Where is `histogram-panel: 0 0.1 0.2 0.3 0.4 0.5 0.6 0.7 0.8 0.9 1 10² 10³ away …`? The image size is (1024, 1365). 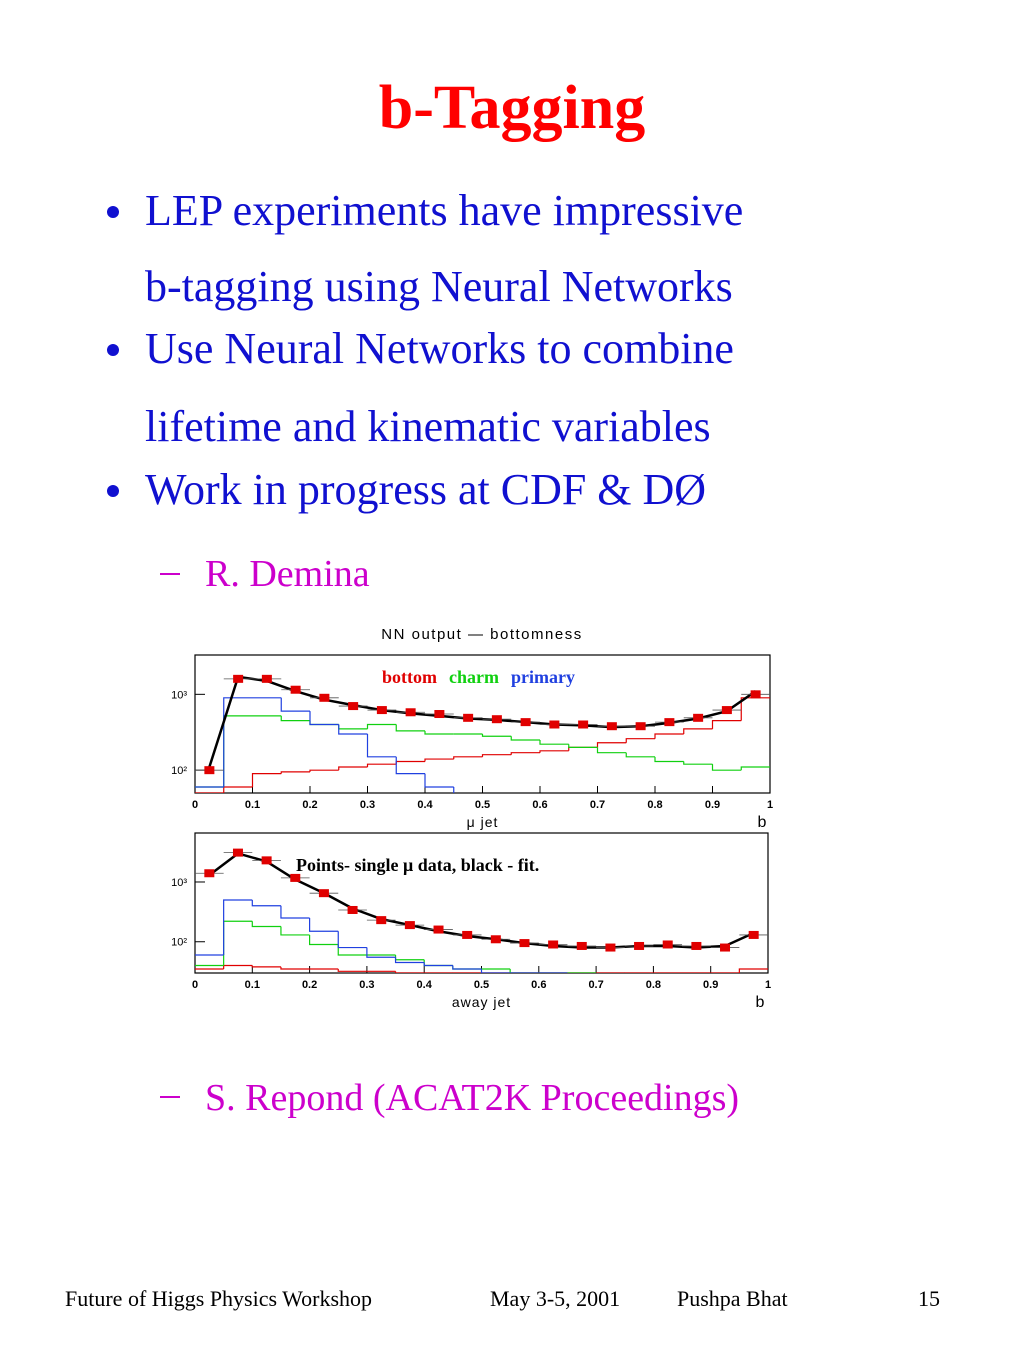
histogram-panel: 0 0.1 0.2 0.3 0.4 0.5 0.6 0.7 0.8 0.9 1 10² 10³ away … is located at coordinates (471, 921).